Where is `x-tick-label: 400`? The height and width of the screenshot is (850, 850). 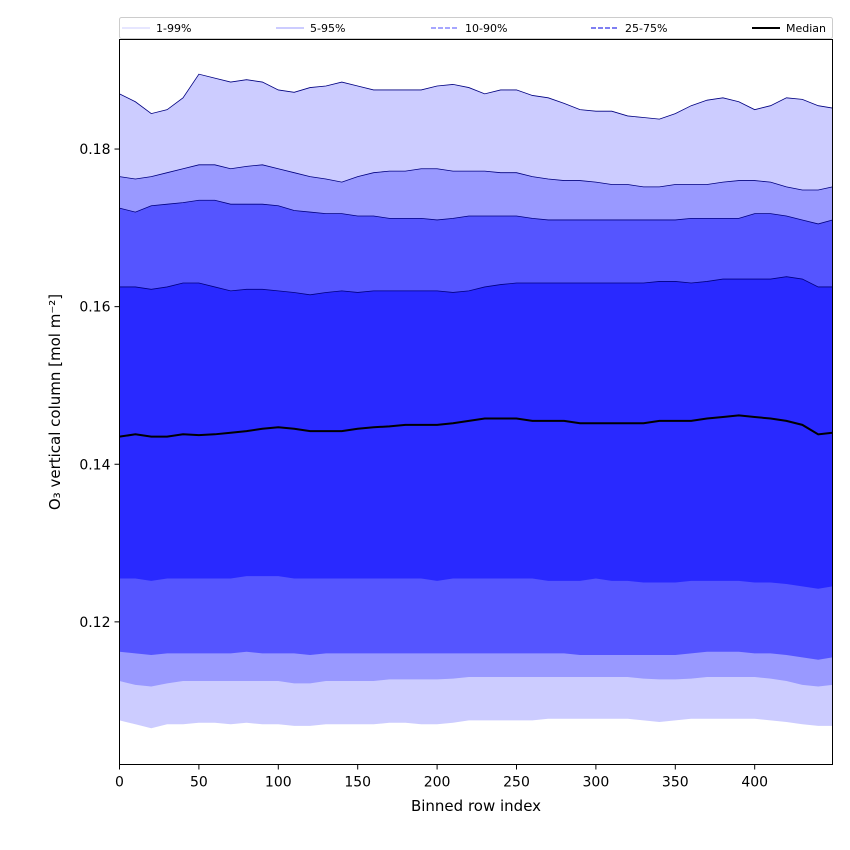 x-tick-label: 400 is located at coordinates (754, 783).